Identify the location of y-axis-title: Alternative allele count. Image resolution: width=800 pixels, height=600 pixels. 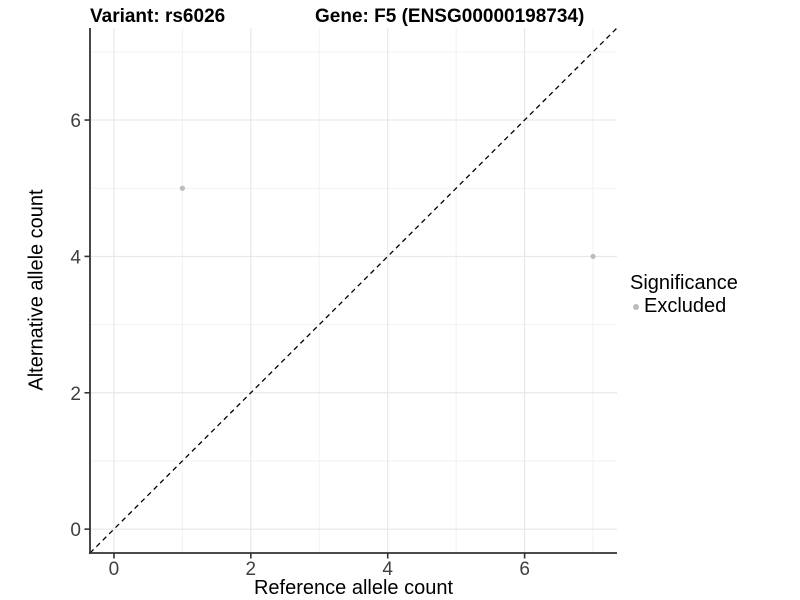
(36, 290).